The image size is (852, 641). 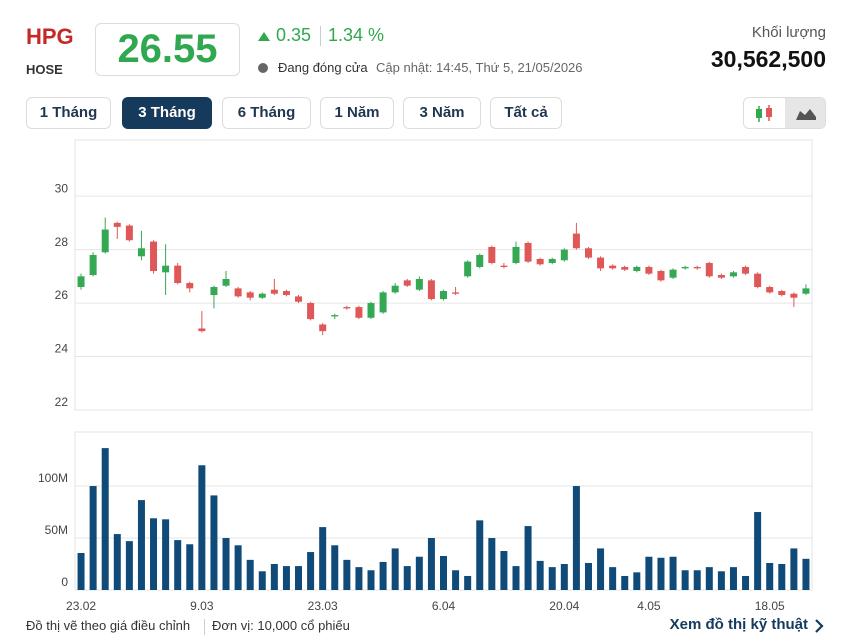 What do you see at coordinates (56, 530) in the screenshot?
I see `y-tick-label: 50M` at bounding box center [56, 530].